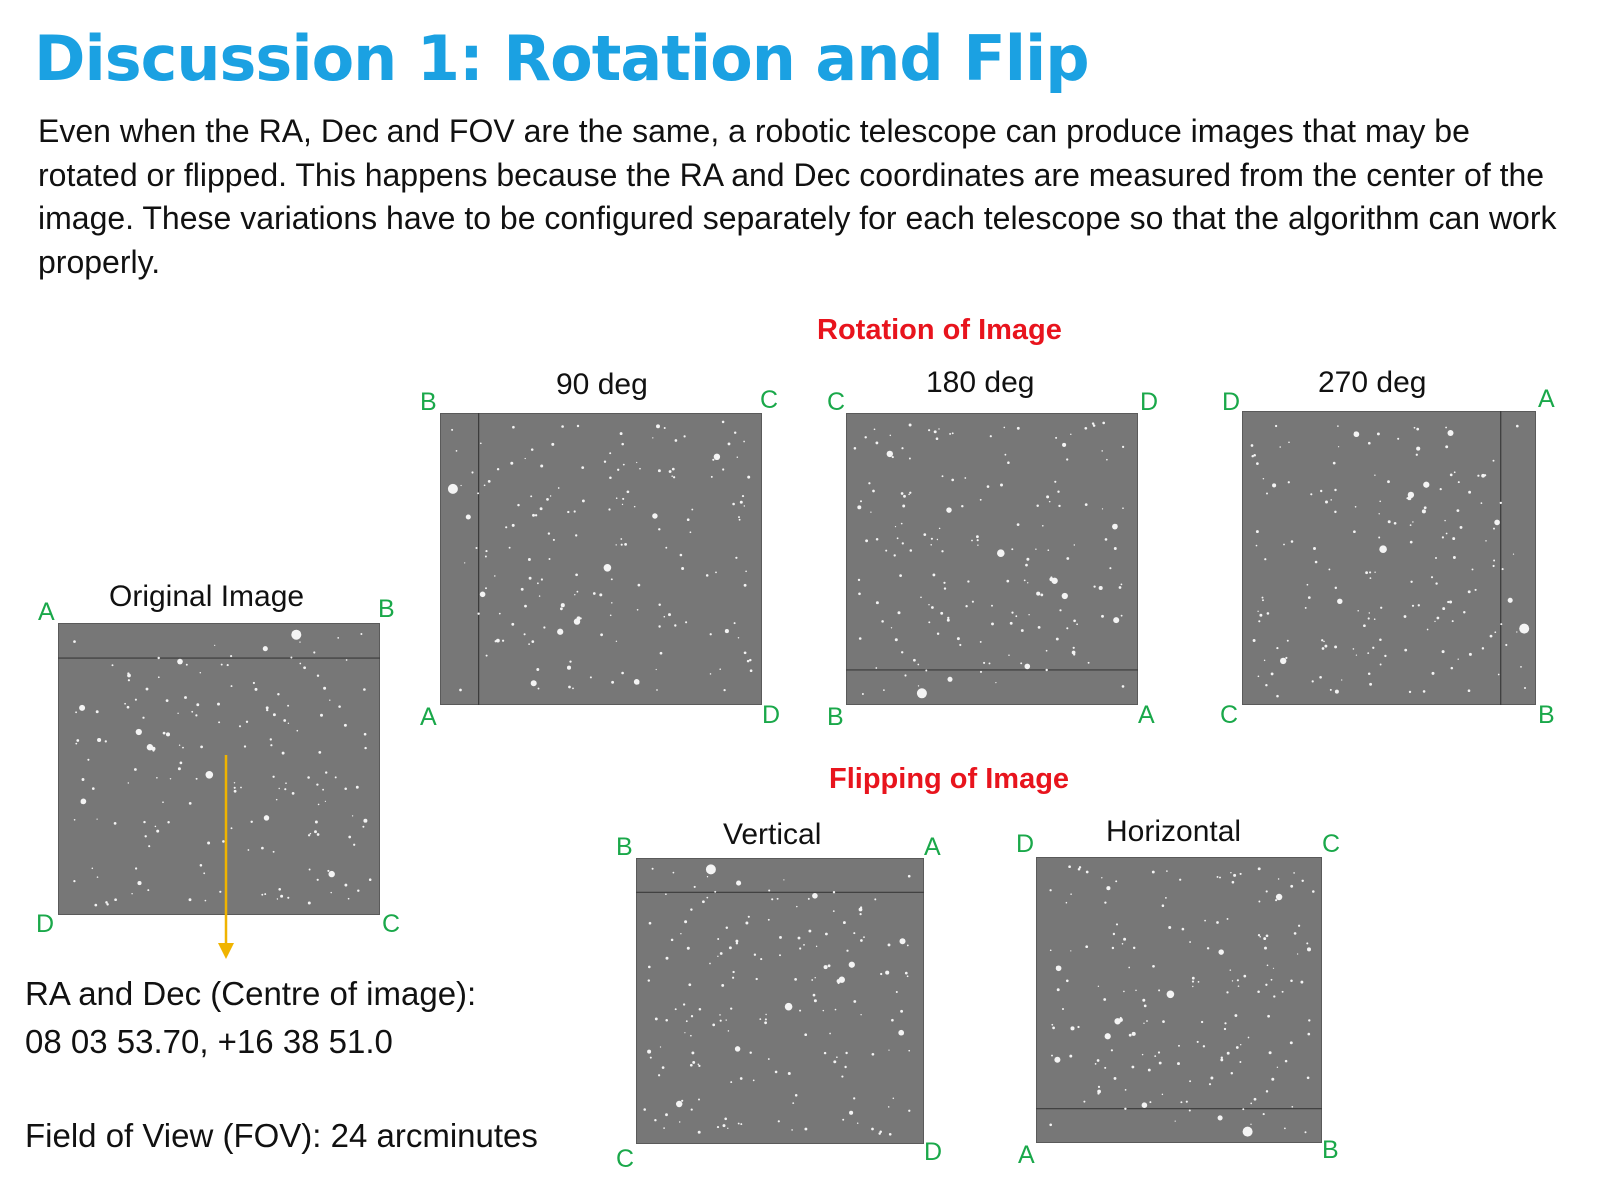  What do you see at coordinates (209, 1041) in the screenshot?
I see `ra-dec-value: 08 03 53.70, +16 38 51.0` at bounding box center [209, 1041].